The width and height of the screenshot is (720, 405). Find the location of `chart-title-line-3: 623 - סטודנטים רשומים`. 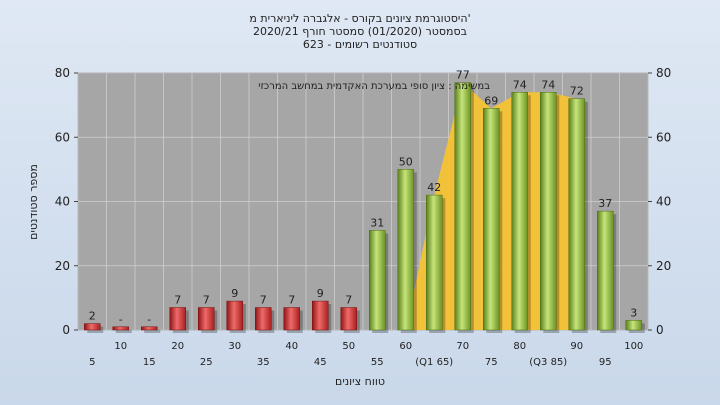

chart-title-line-3: 623 - סטודנטים רשומים is located at coordinates (360, 44).